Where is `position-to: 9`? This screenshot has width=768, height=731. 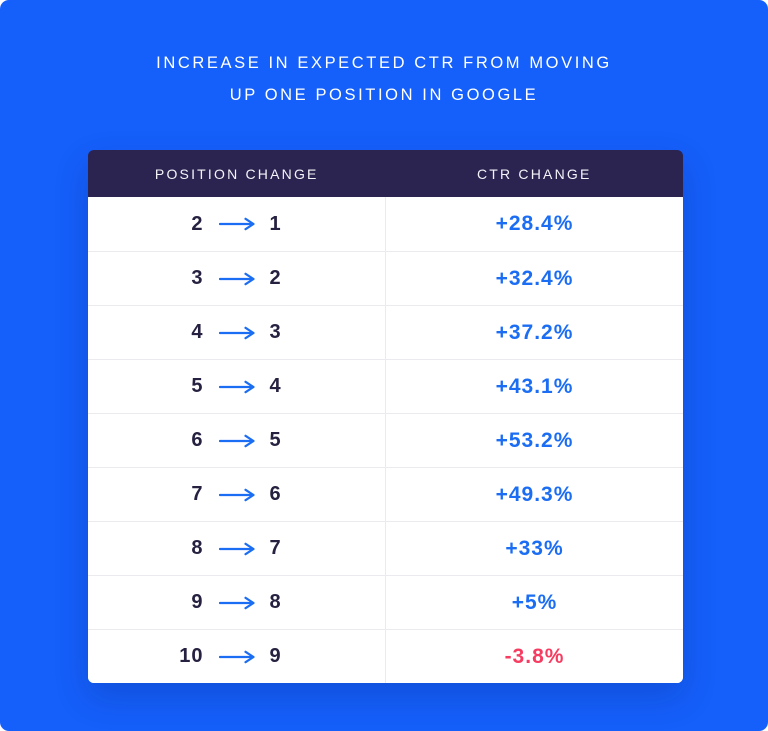
position-to: 9 is located at coordinates (275, 656).